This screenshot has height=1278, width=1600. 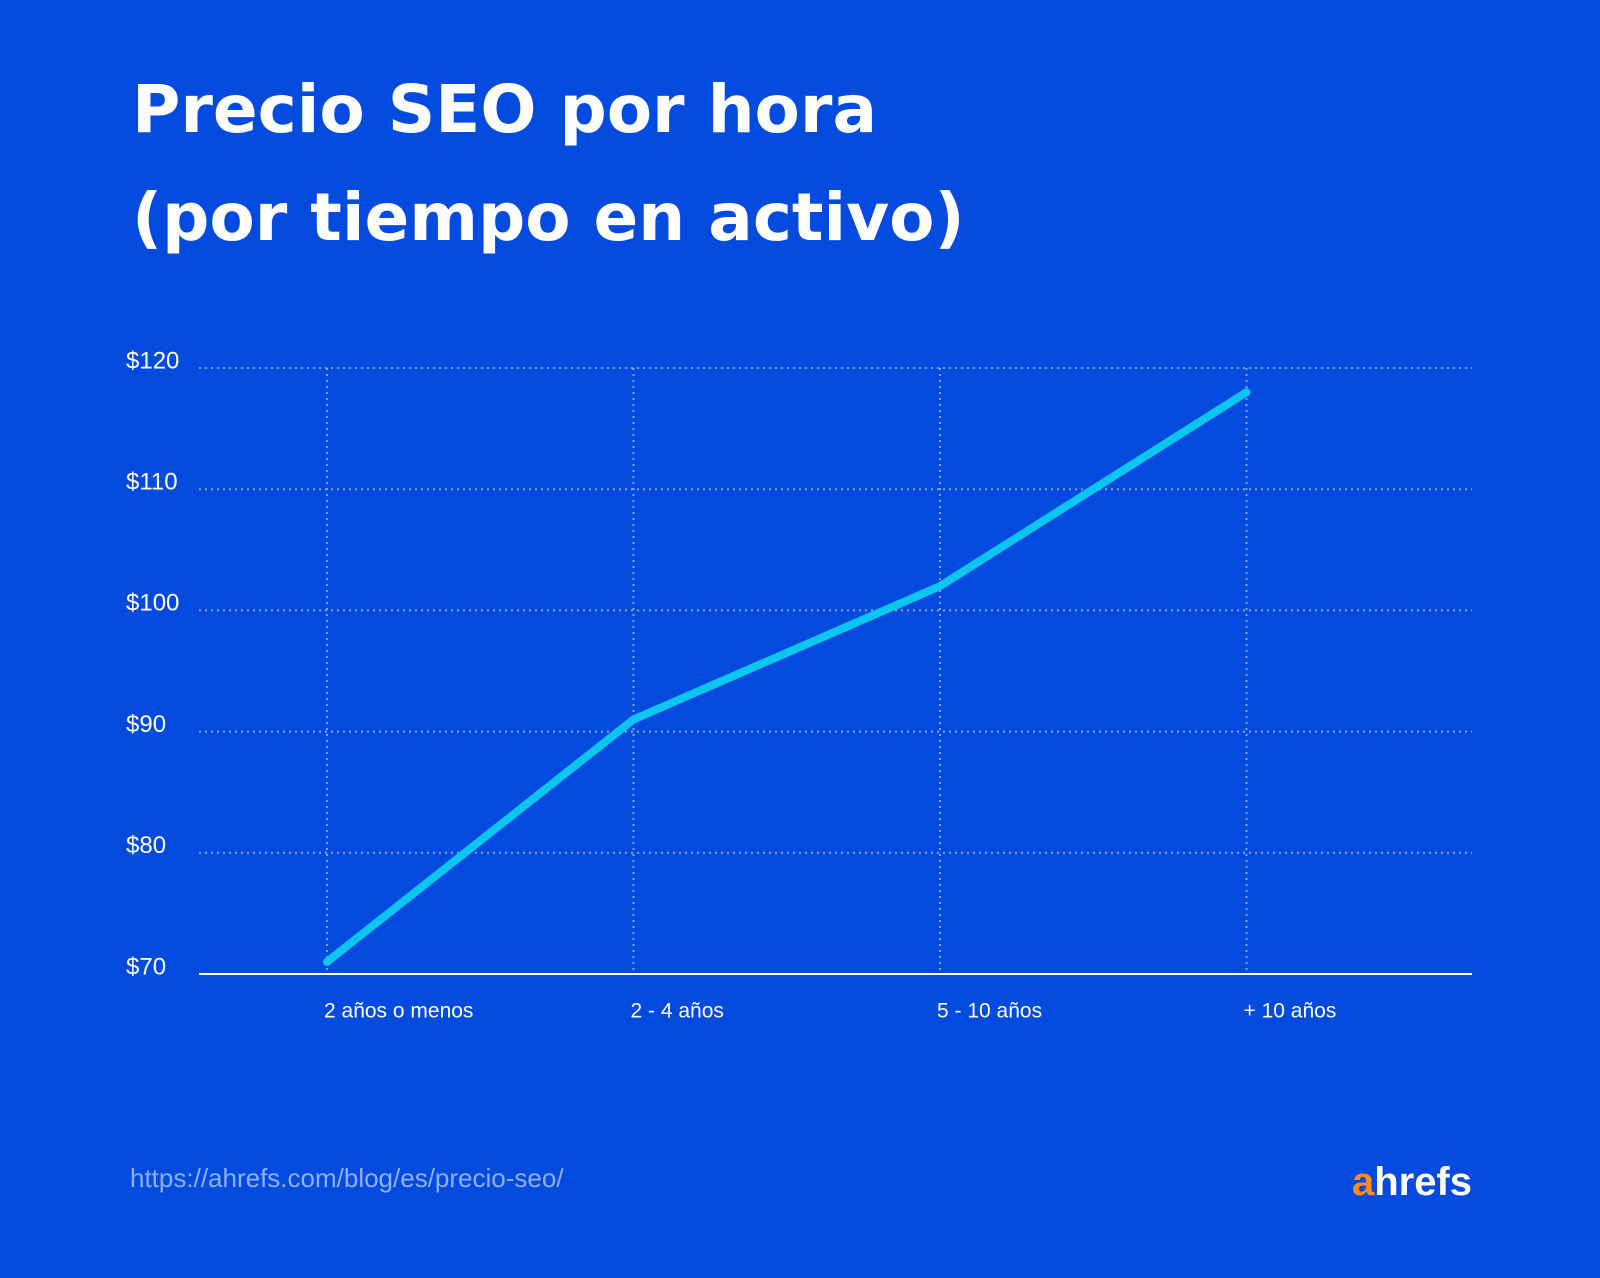 What do you see at coordinates (152, 360) in the screenshot?
I see `y-tick-label: $120` at bounding box center [152, 360].